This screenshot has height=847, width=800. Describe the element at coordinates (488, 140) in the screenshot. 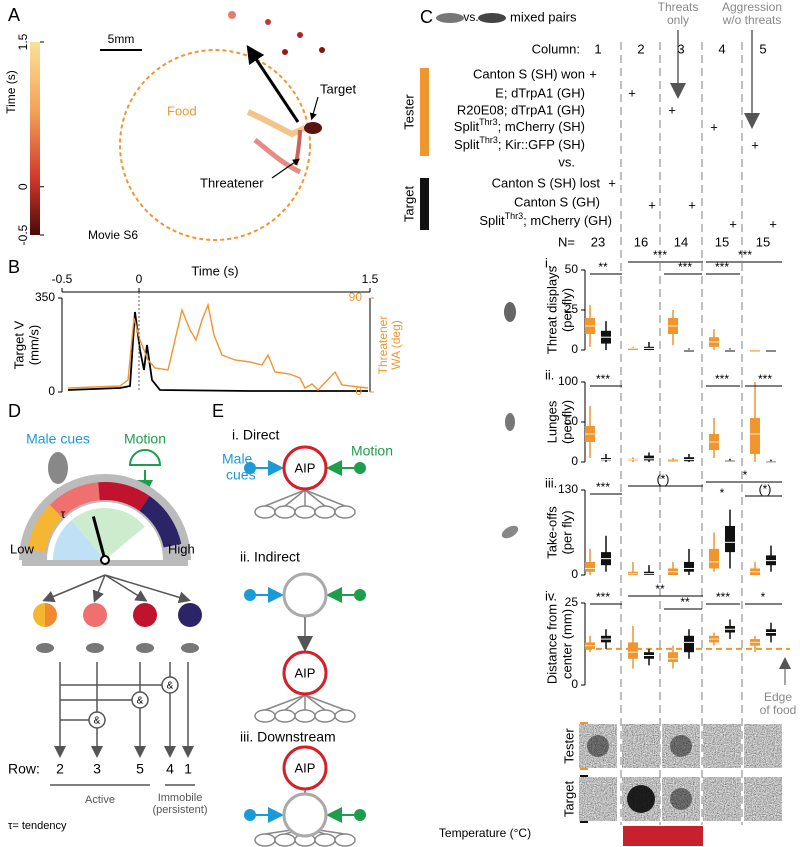

I see `superscript: Thr3` at that location.